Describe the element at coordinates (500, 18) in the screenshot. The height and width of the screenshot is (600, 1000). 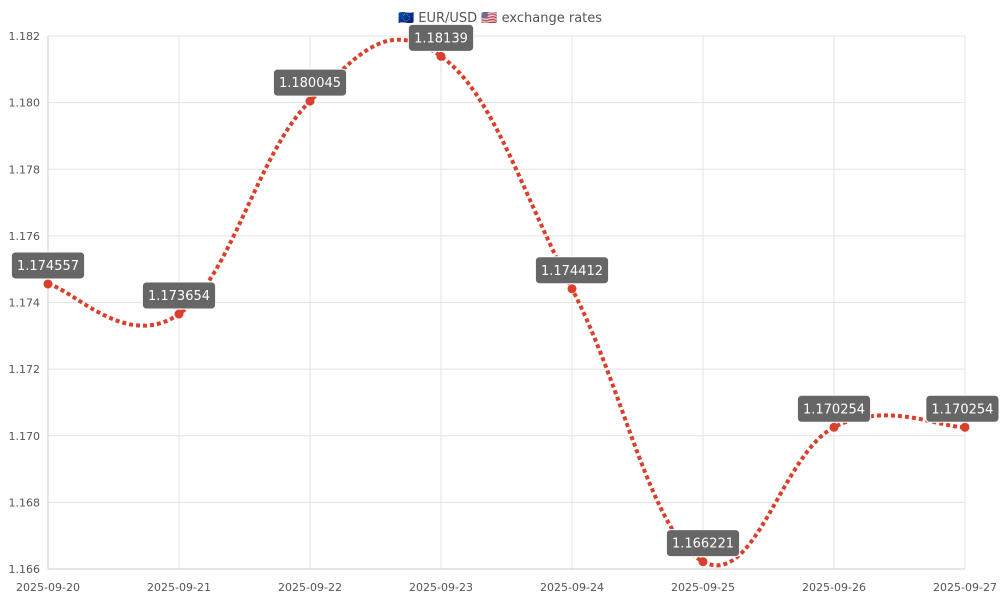
I see `chart-title: 🇪🇺 EUR/USD 🇺🇸 exchange rates` at that location.